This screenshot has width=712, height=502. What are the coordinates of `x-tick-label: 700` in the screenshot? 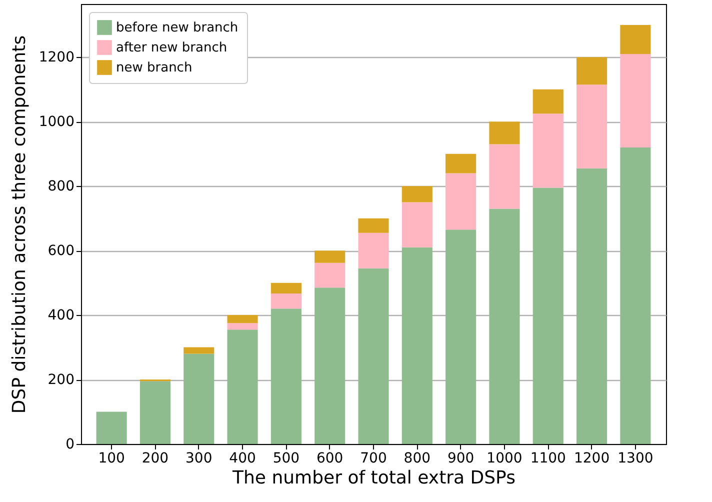 It's located at (373, 458).